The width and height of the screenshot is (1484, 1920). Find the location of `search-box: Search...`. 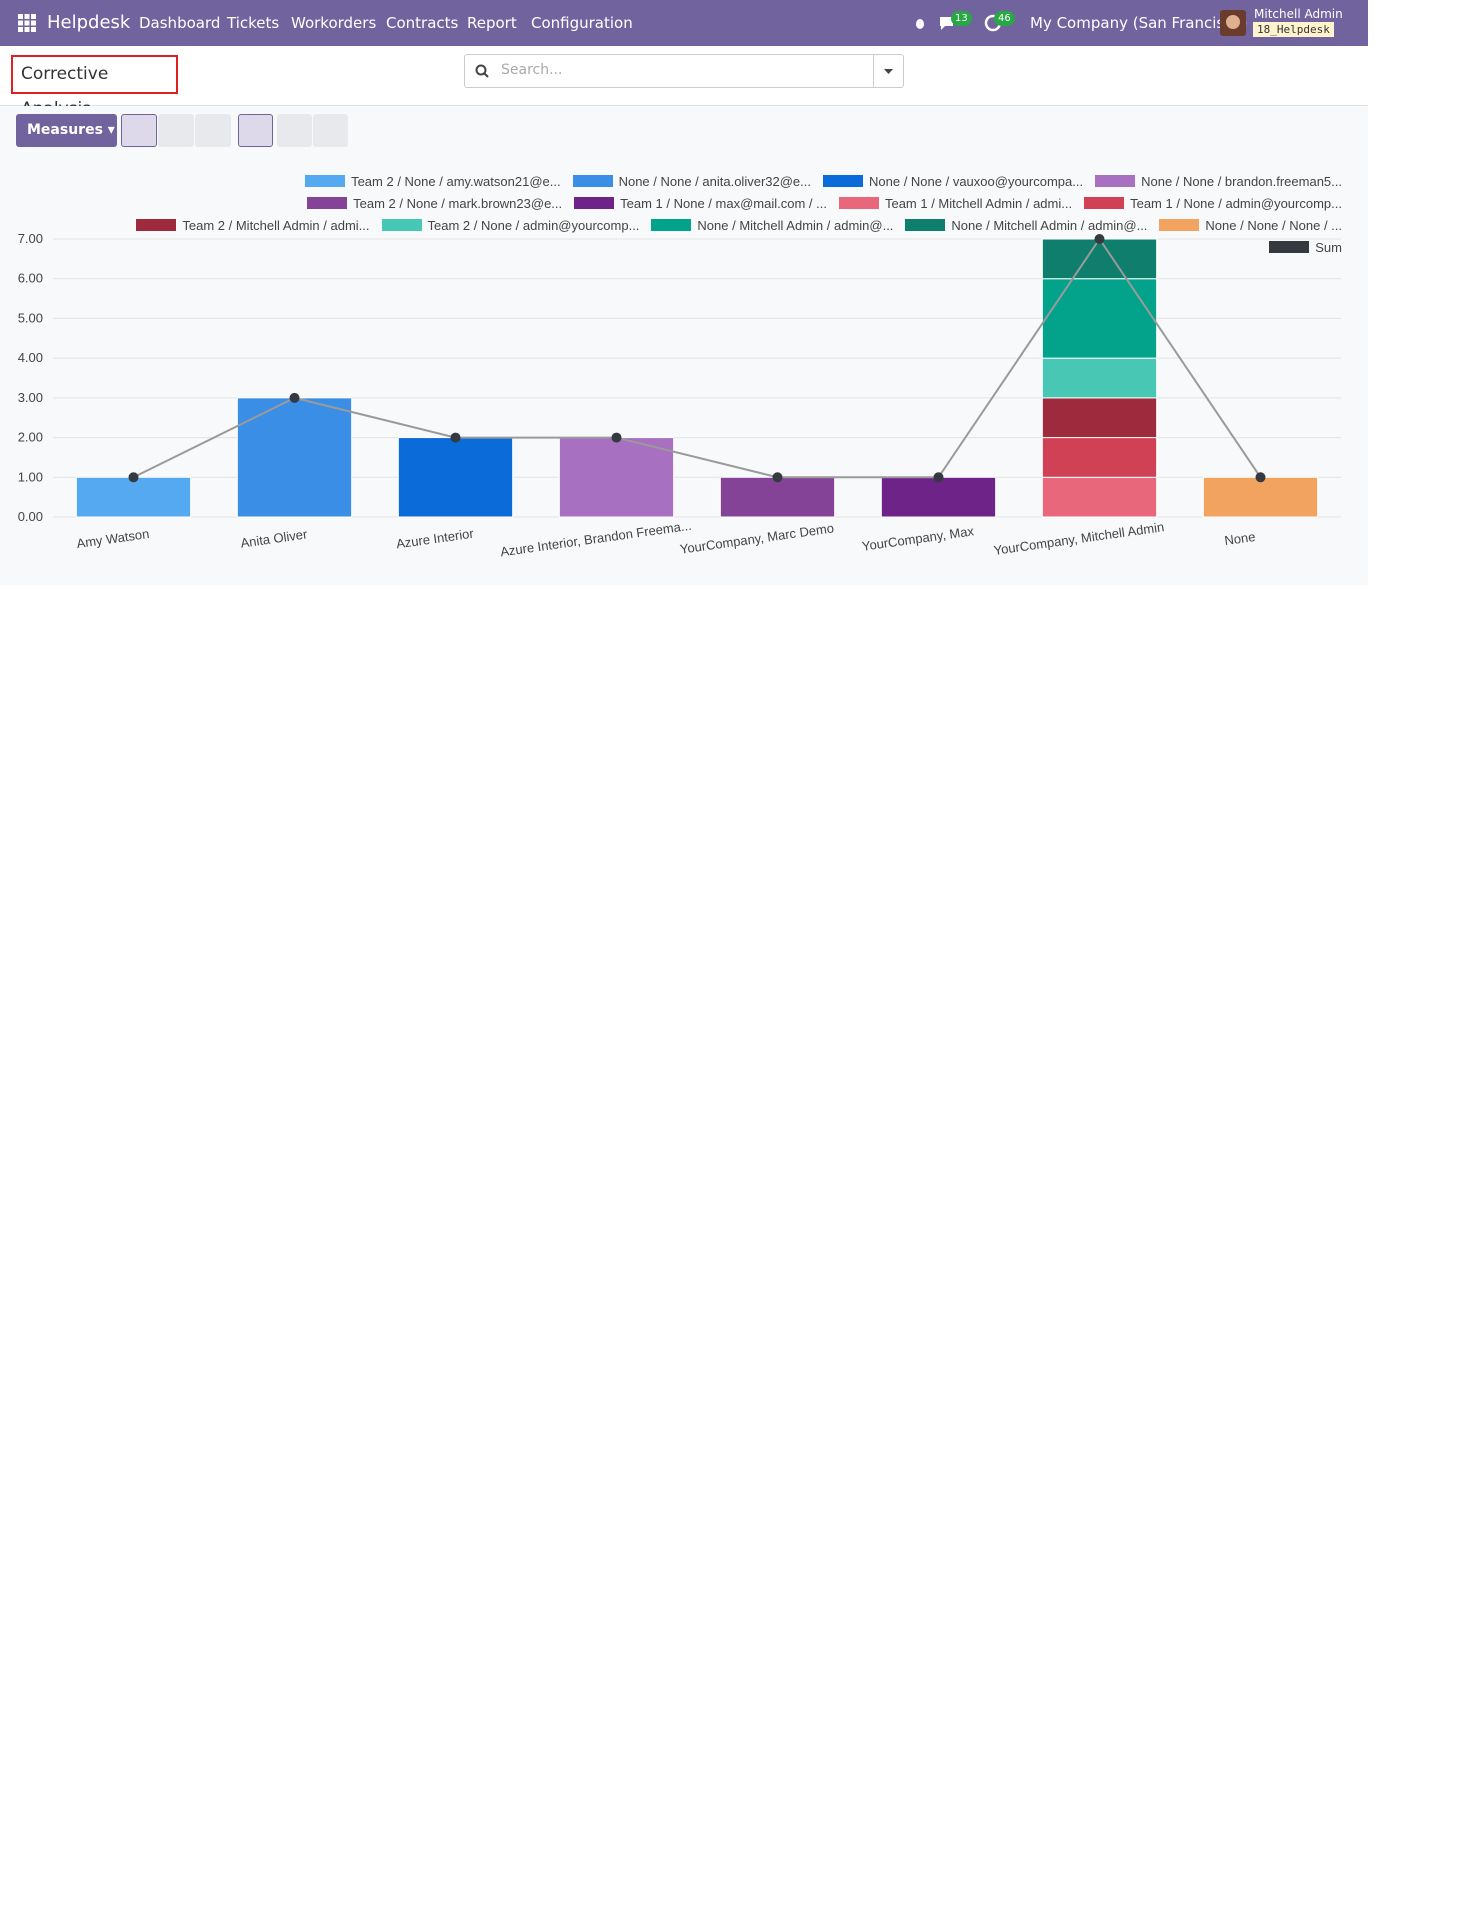

search-box: Search... is located at coordinates (684, 71).